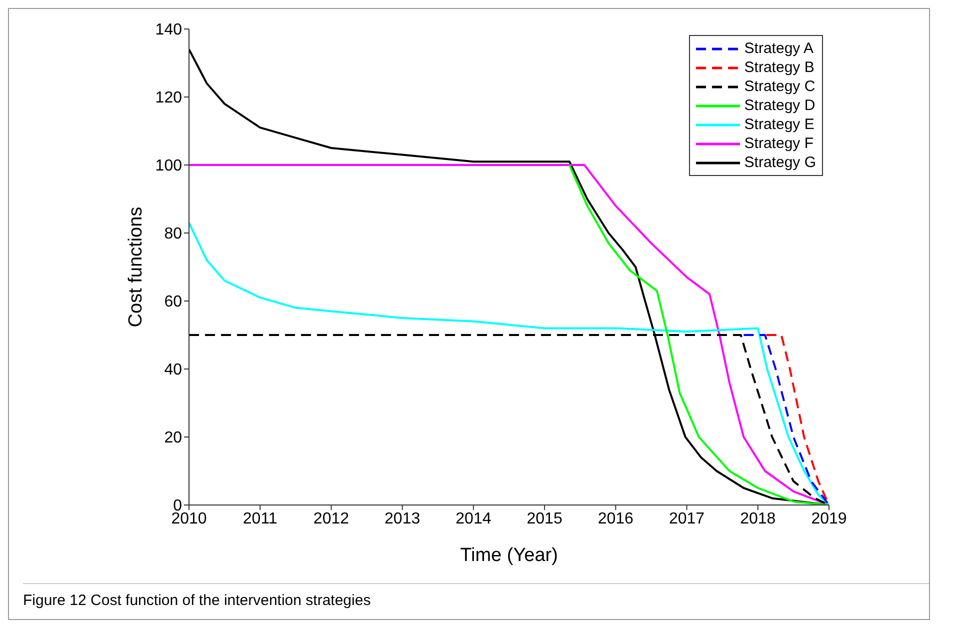  I want to click on legend-label: Strategy A, so click(779, 48).